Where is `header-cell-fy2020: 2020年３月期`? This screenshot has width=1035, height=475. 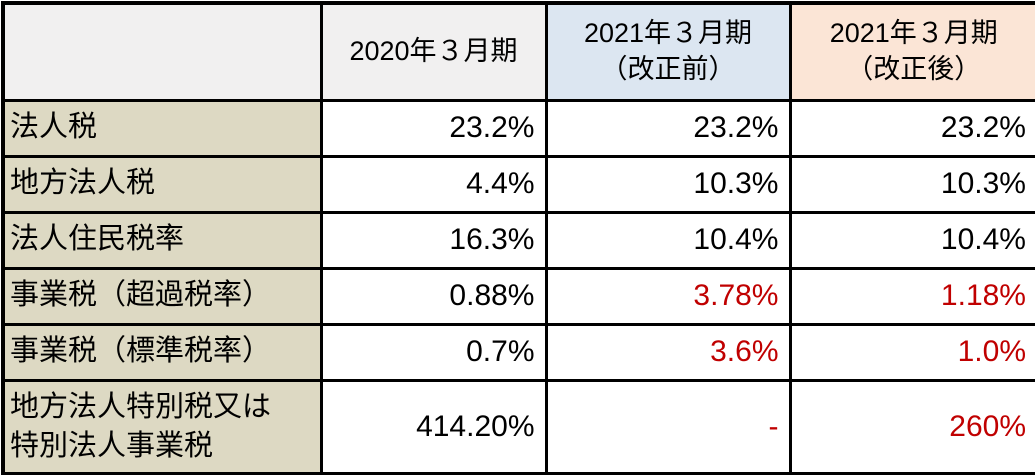 header-cell-fy2020: 2020年３月期 is located at coordinates (433, 51).